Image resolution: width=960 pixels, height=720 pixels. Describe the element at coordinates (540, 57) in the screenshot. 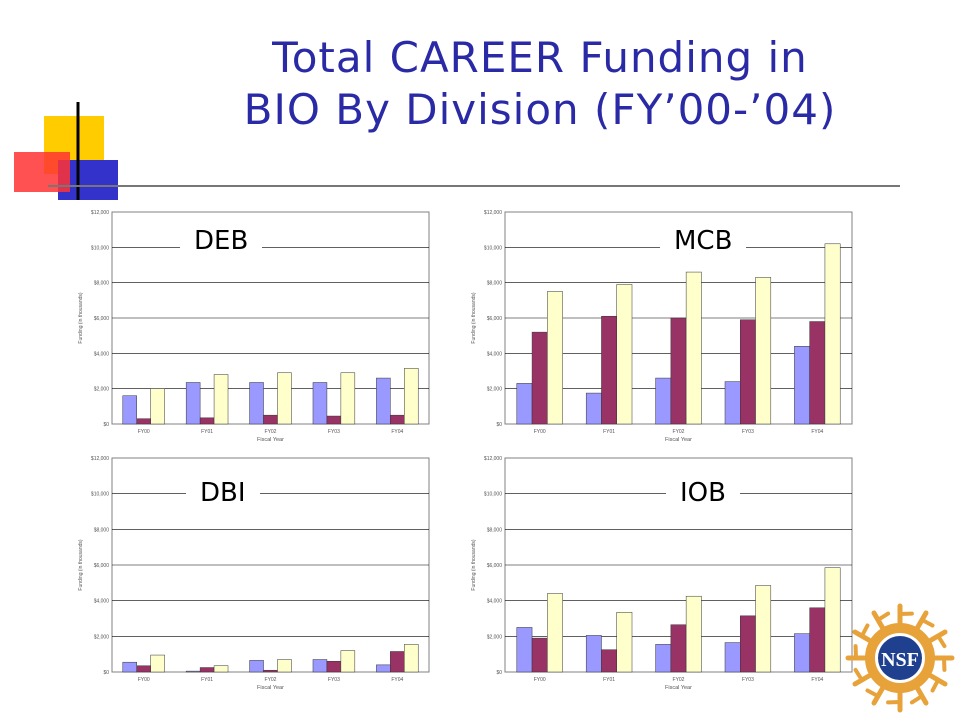

I see `slide-title-line-1: Total CAREER Funding in` at that location.